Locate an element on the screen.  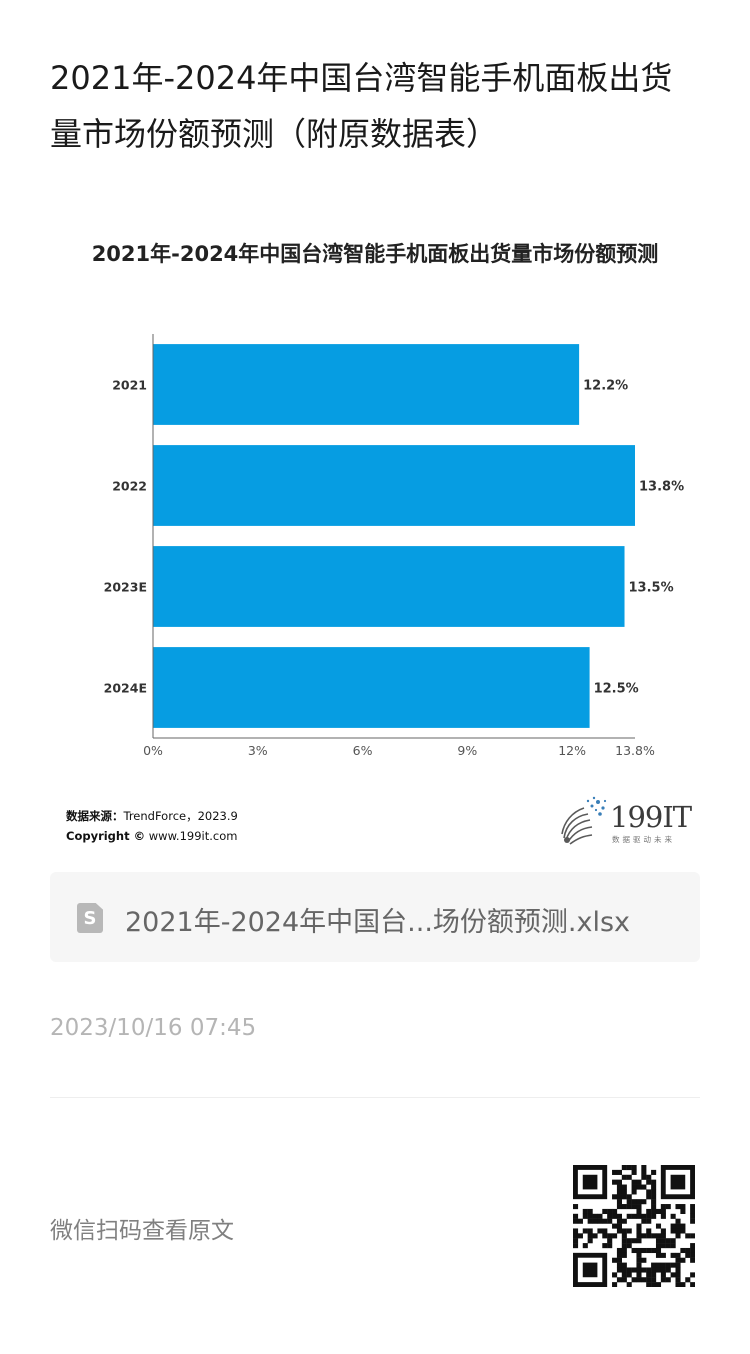
x-tick-label: 3% is located at coordinates (258, 750).